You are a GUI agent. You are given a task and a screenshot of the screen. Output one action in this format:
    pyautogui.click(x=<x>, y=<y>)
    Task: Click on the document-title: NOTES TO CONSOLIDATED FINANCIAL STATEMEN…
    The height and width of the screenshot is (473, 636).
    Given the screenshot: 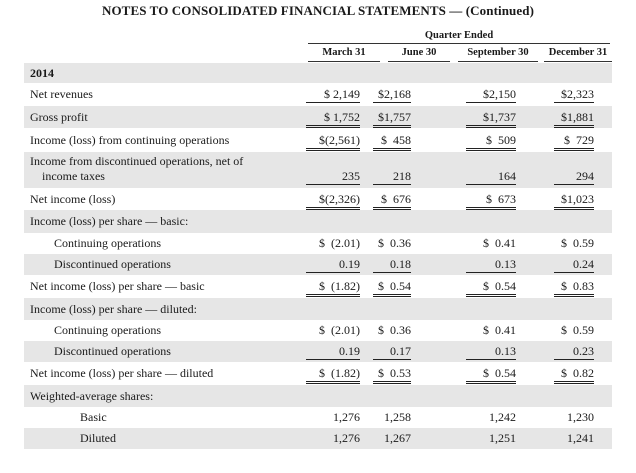 What is the action you would take?
    pyautogui.click(x=318, y=10)
    